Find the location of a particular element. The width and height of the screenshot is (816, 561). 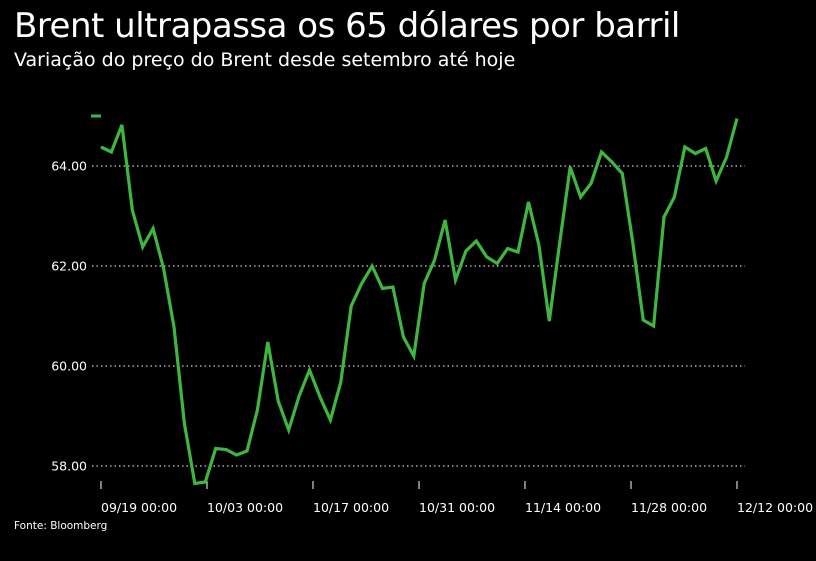

y-tick-label: 58.00 is located at coordinates (69, 466).